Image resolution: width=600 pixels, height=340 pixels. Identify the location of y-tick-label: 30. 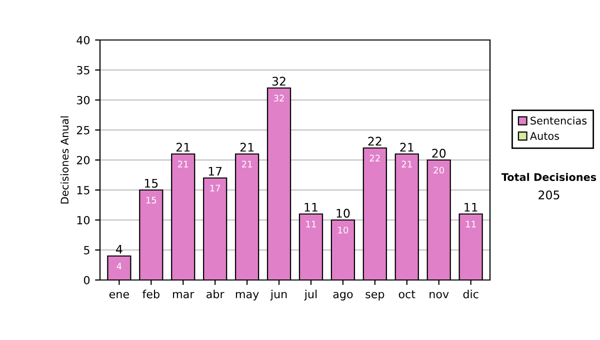
(83, 100).